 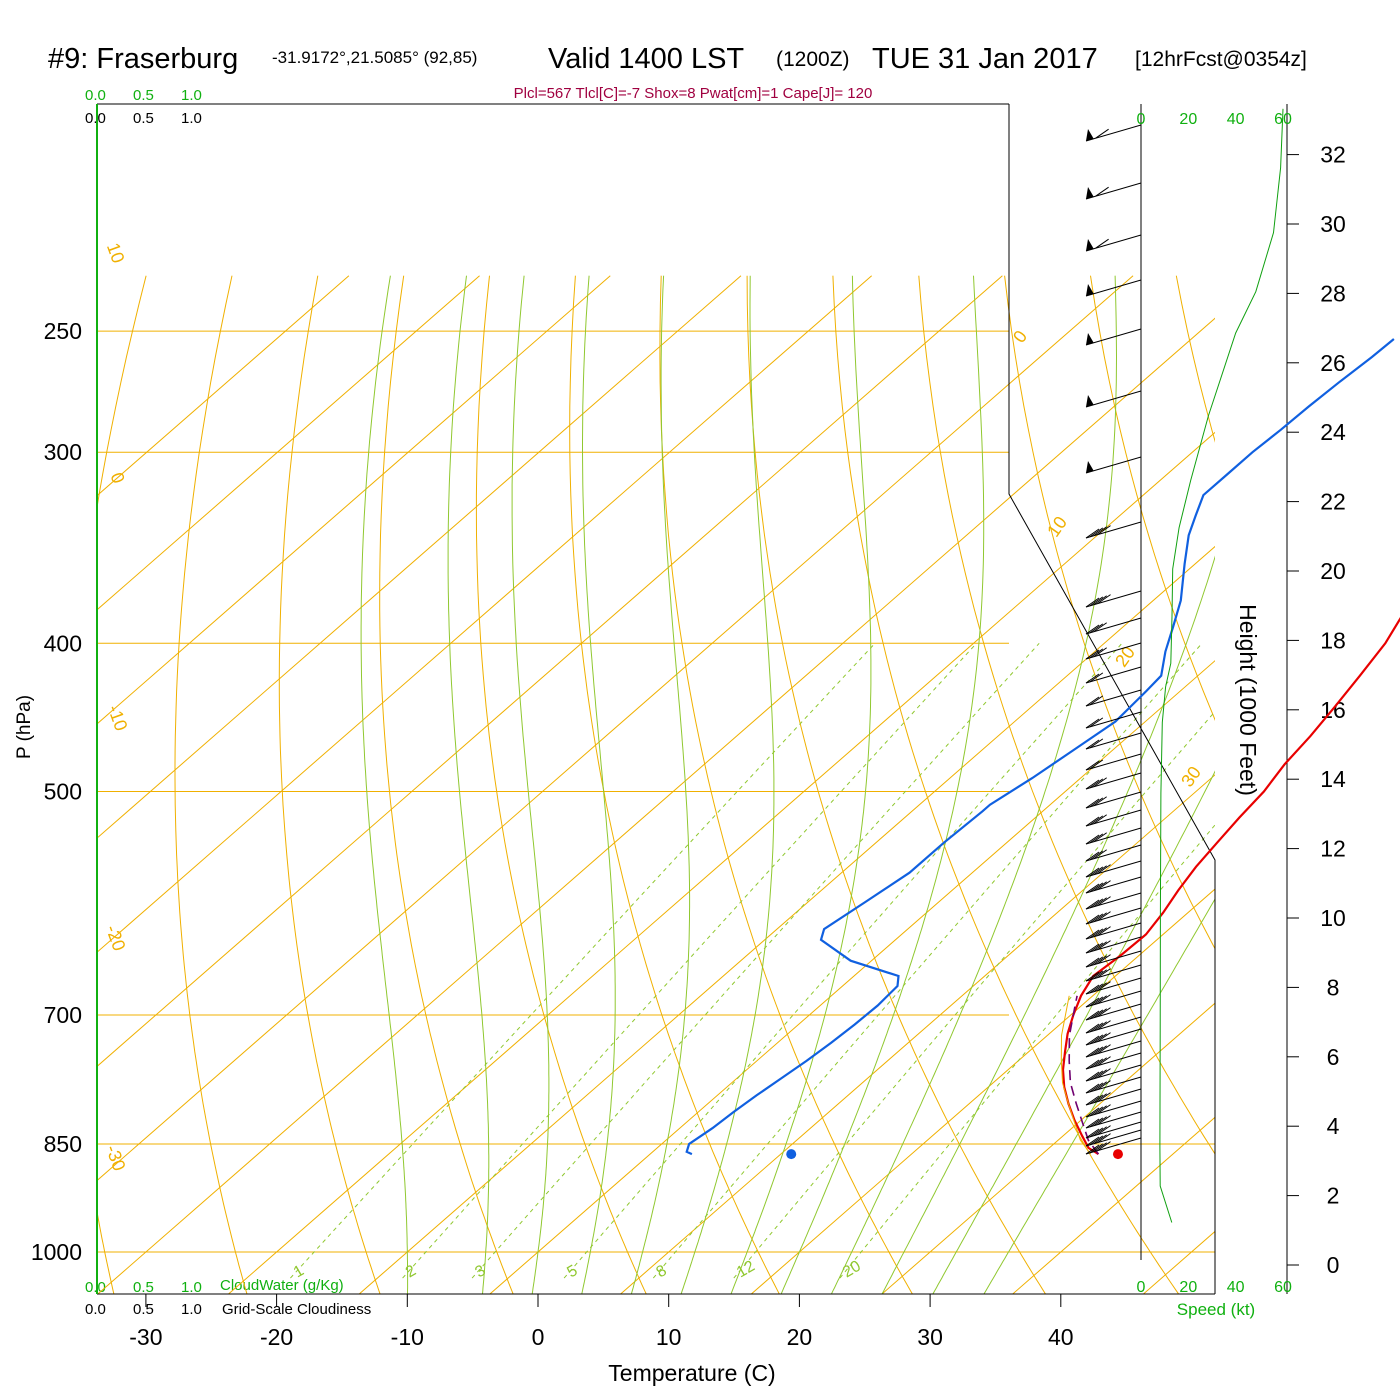 What do you see at coordinates (143, 59) in the screenshot?
I see `chart-title-station: #9: Fraserburg` at bounding box center [143, 59].